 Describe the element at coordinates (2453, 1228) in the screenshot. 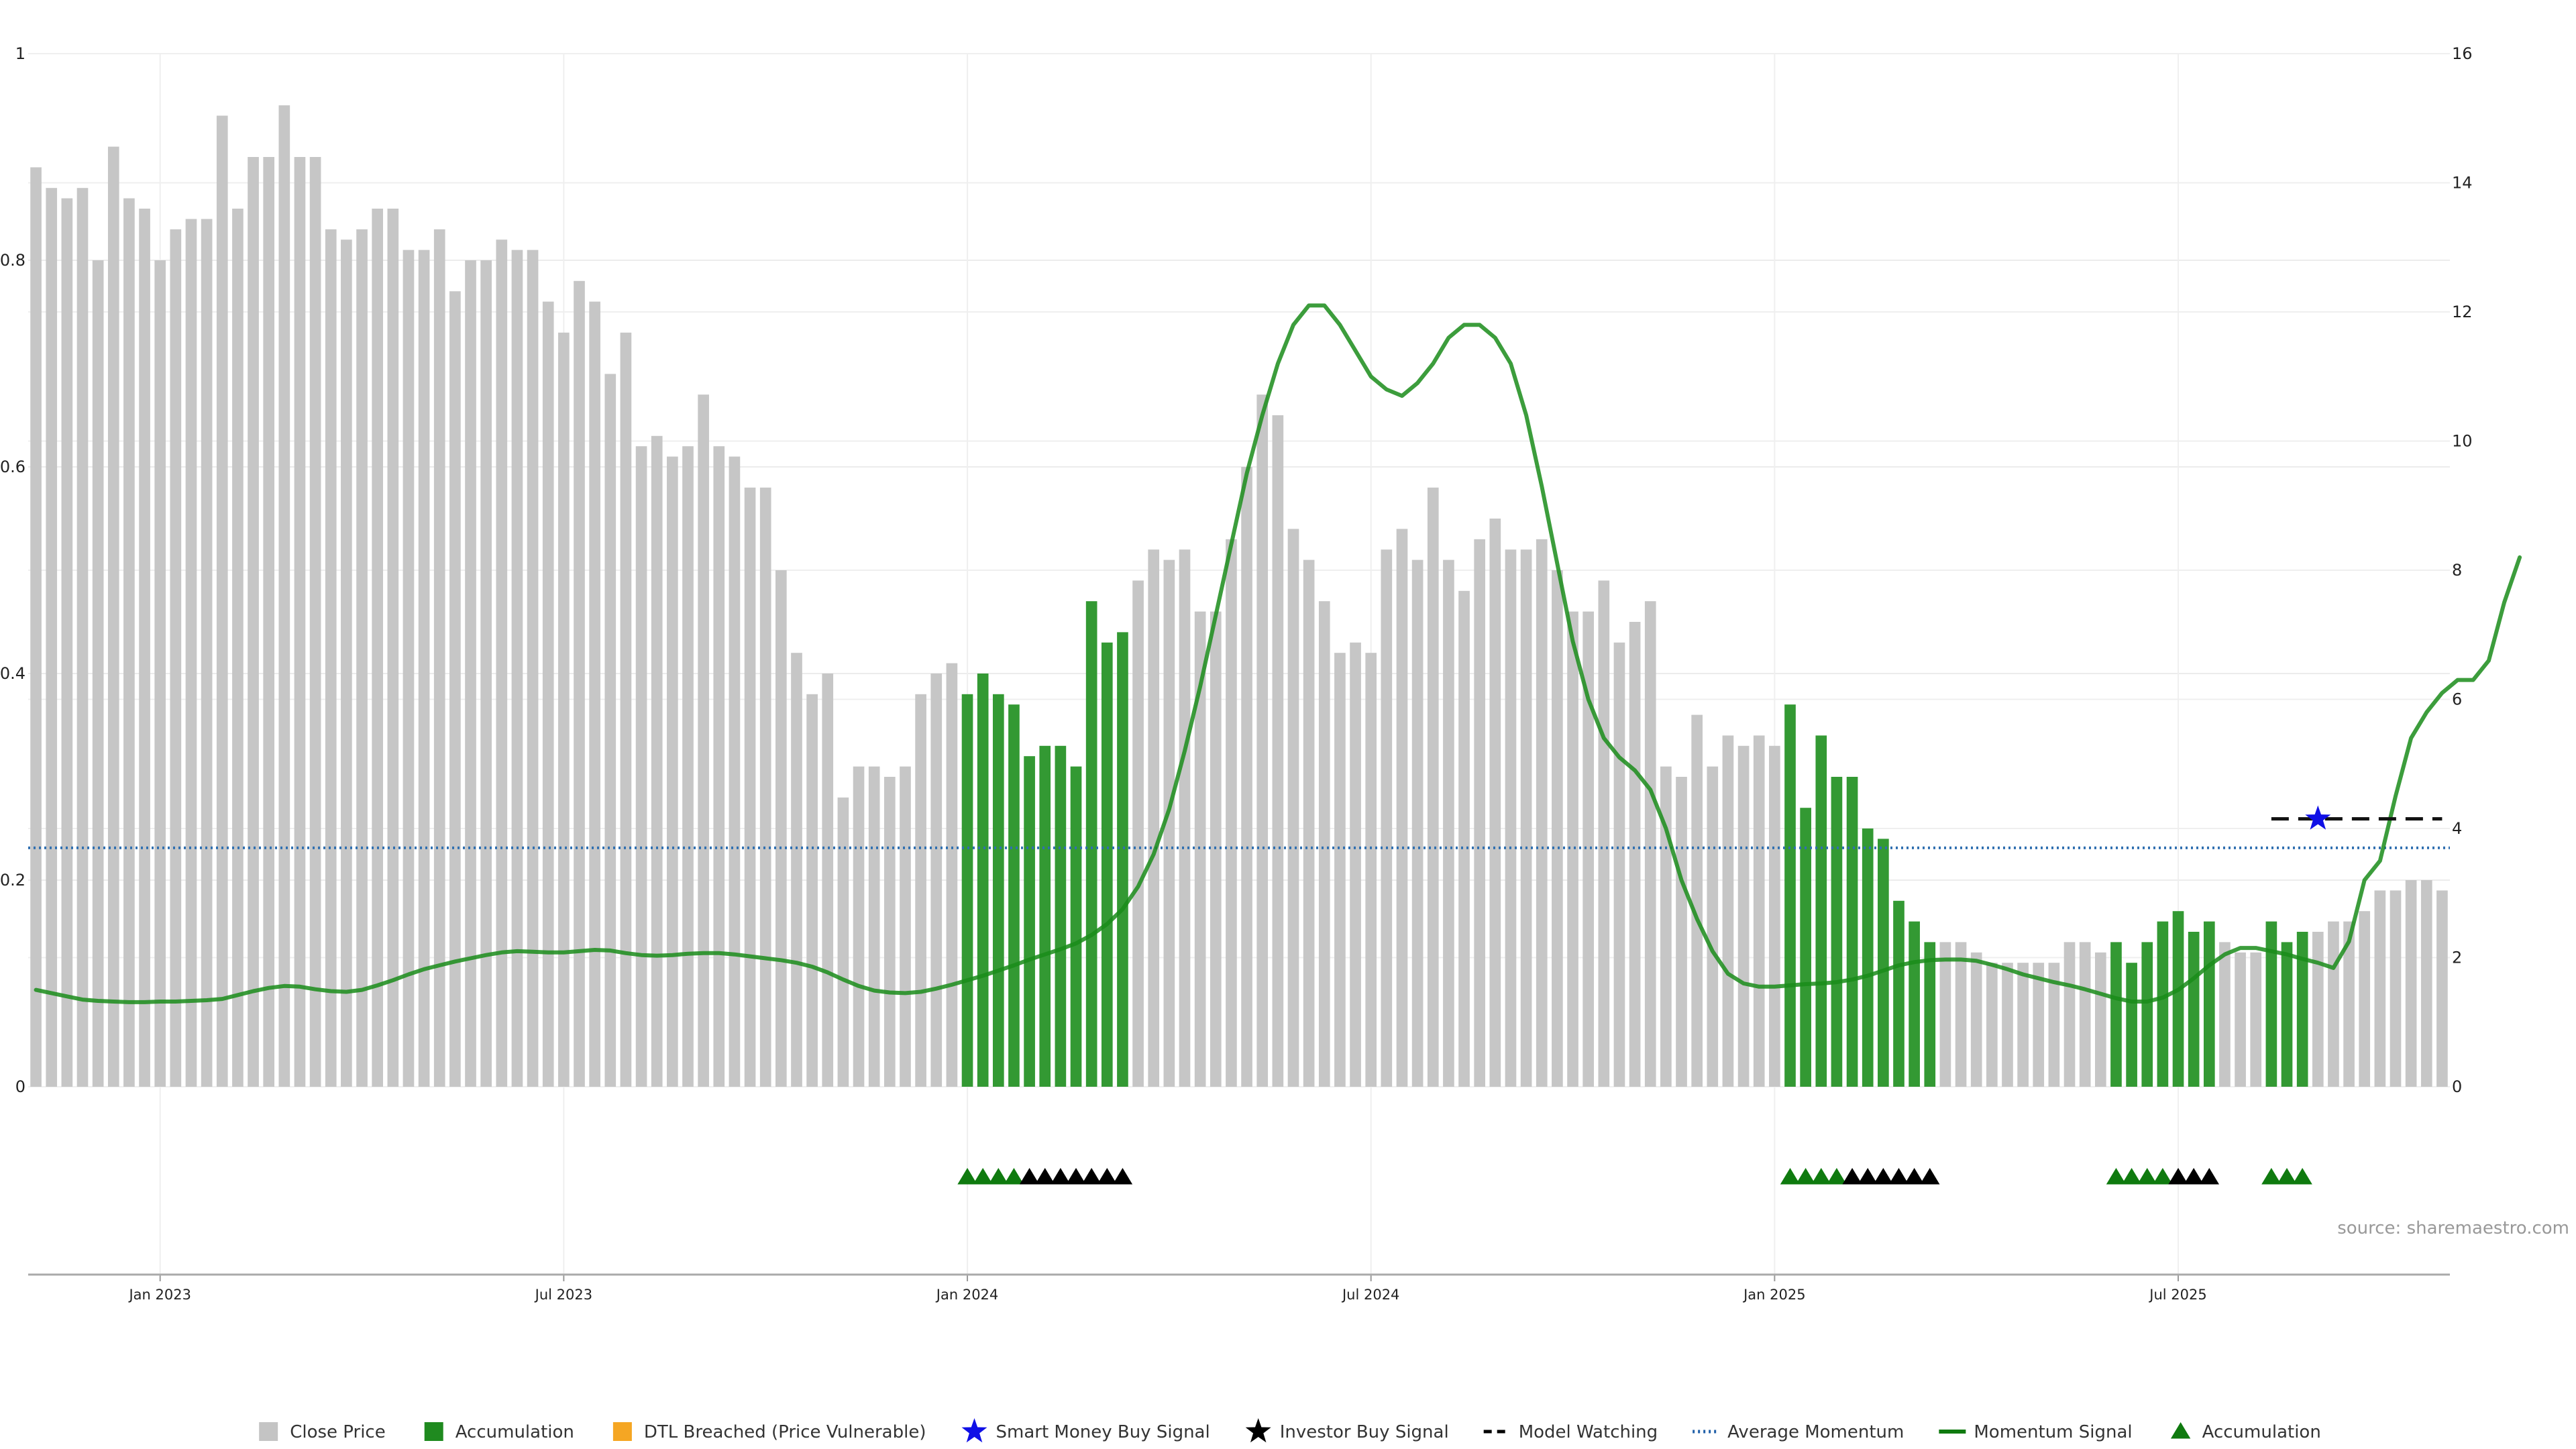

I see `source-label: source: sharemaestro.com` at that location.